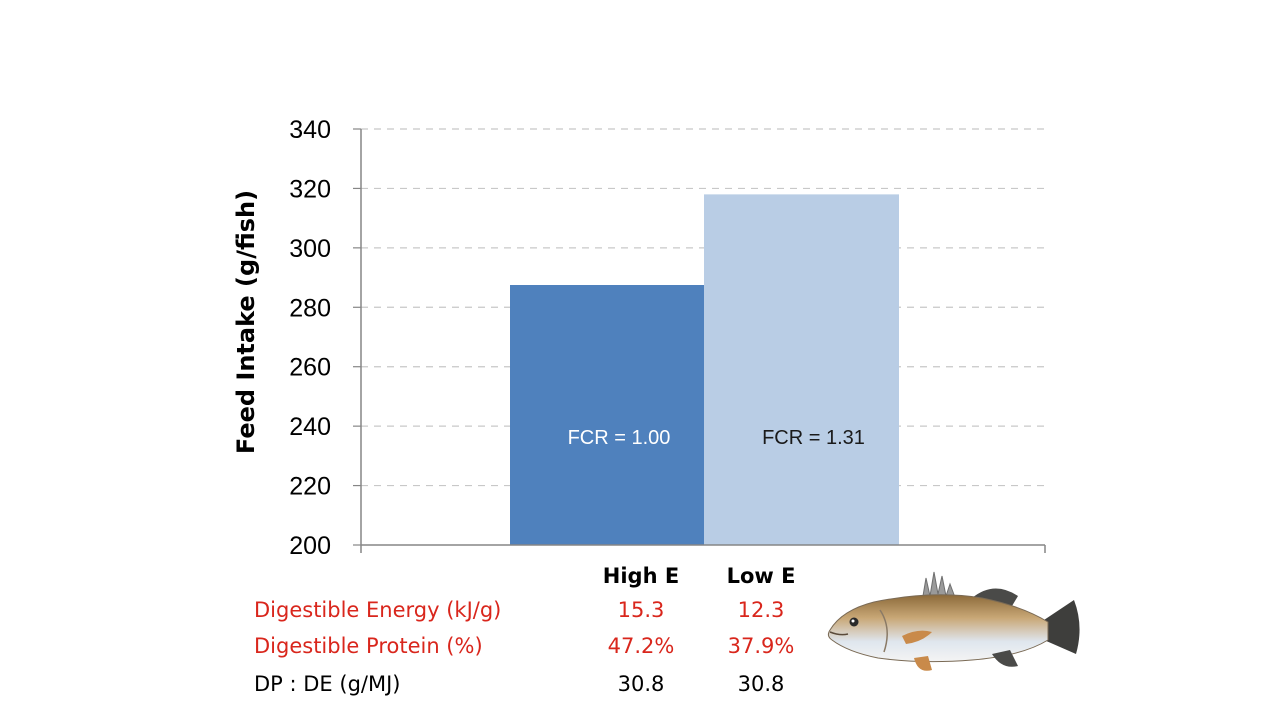 The image size is (1280, 720). What do you see at coordinates (246, 322) in the screenshot?
I see `y-axis-label: Feed Intake (g/fish)` at bounding box center [246, 322].